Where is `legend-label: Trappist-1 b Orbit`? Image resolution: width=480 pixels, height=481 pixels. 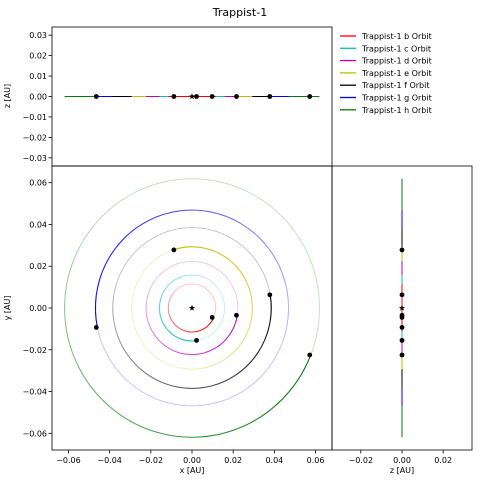
legend-label: Trappist-1 b Orbit is located at coordinates (396, 36).